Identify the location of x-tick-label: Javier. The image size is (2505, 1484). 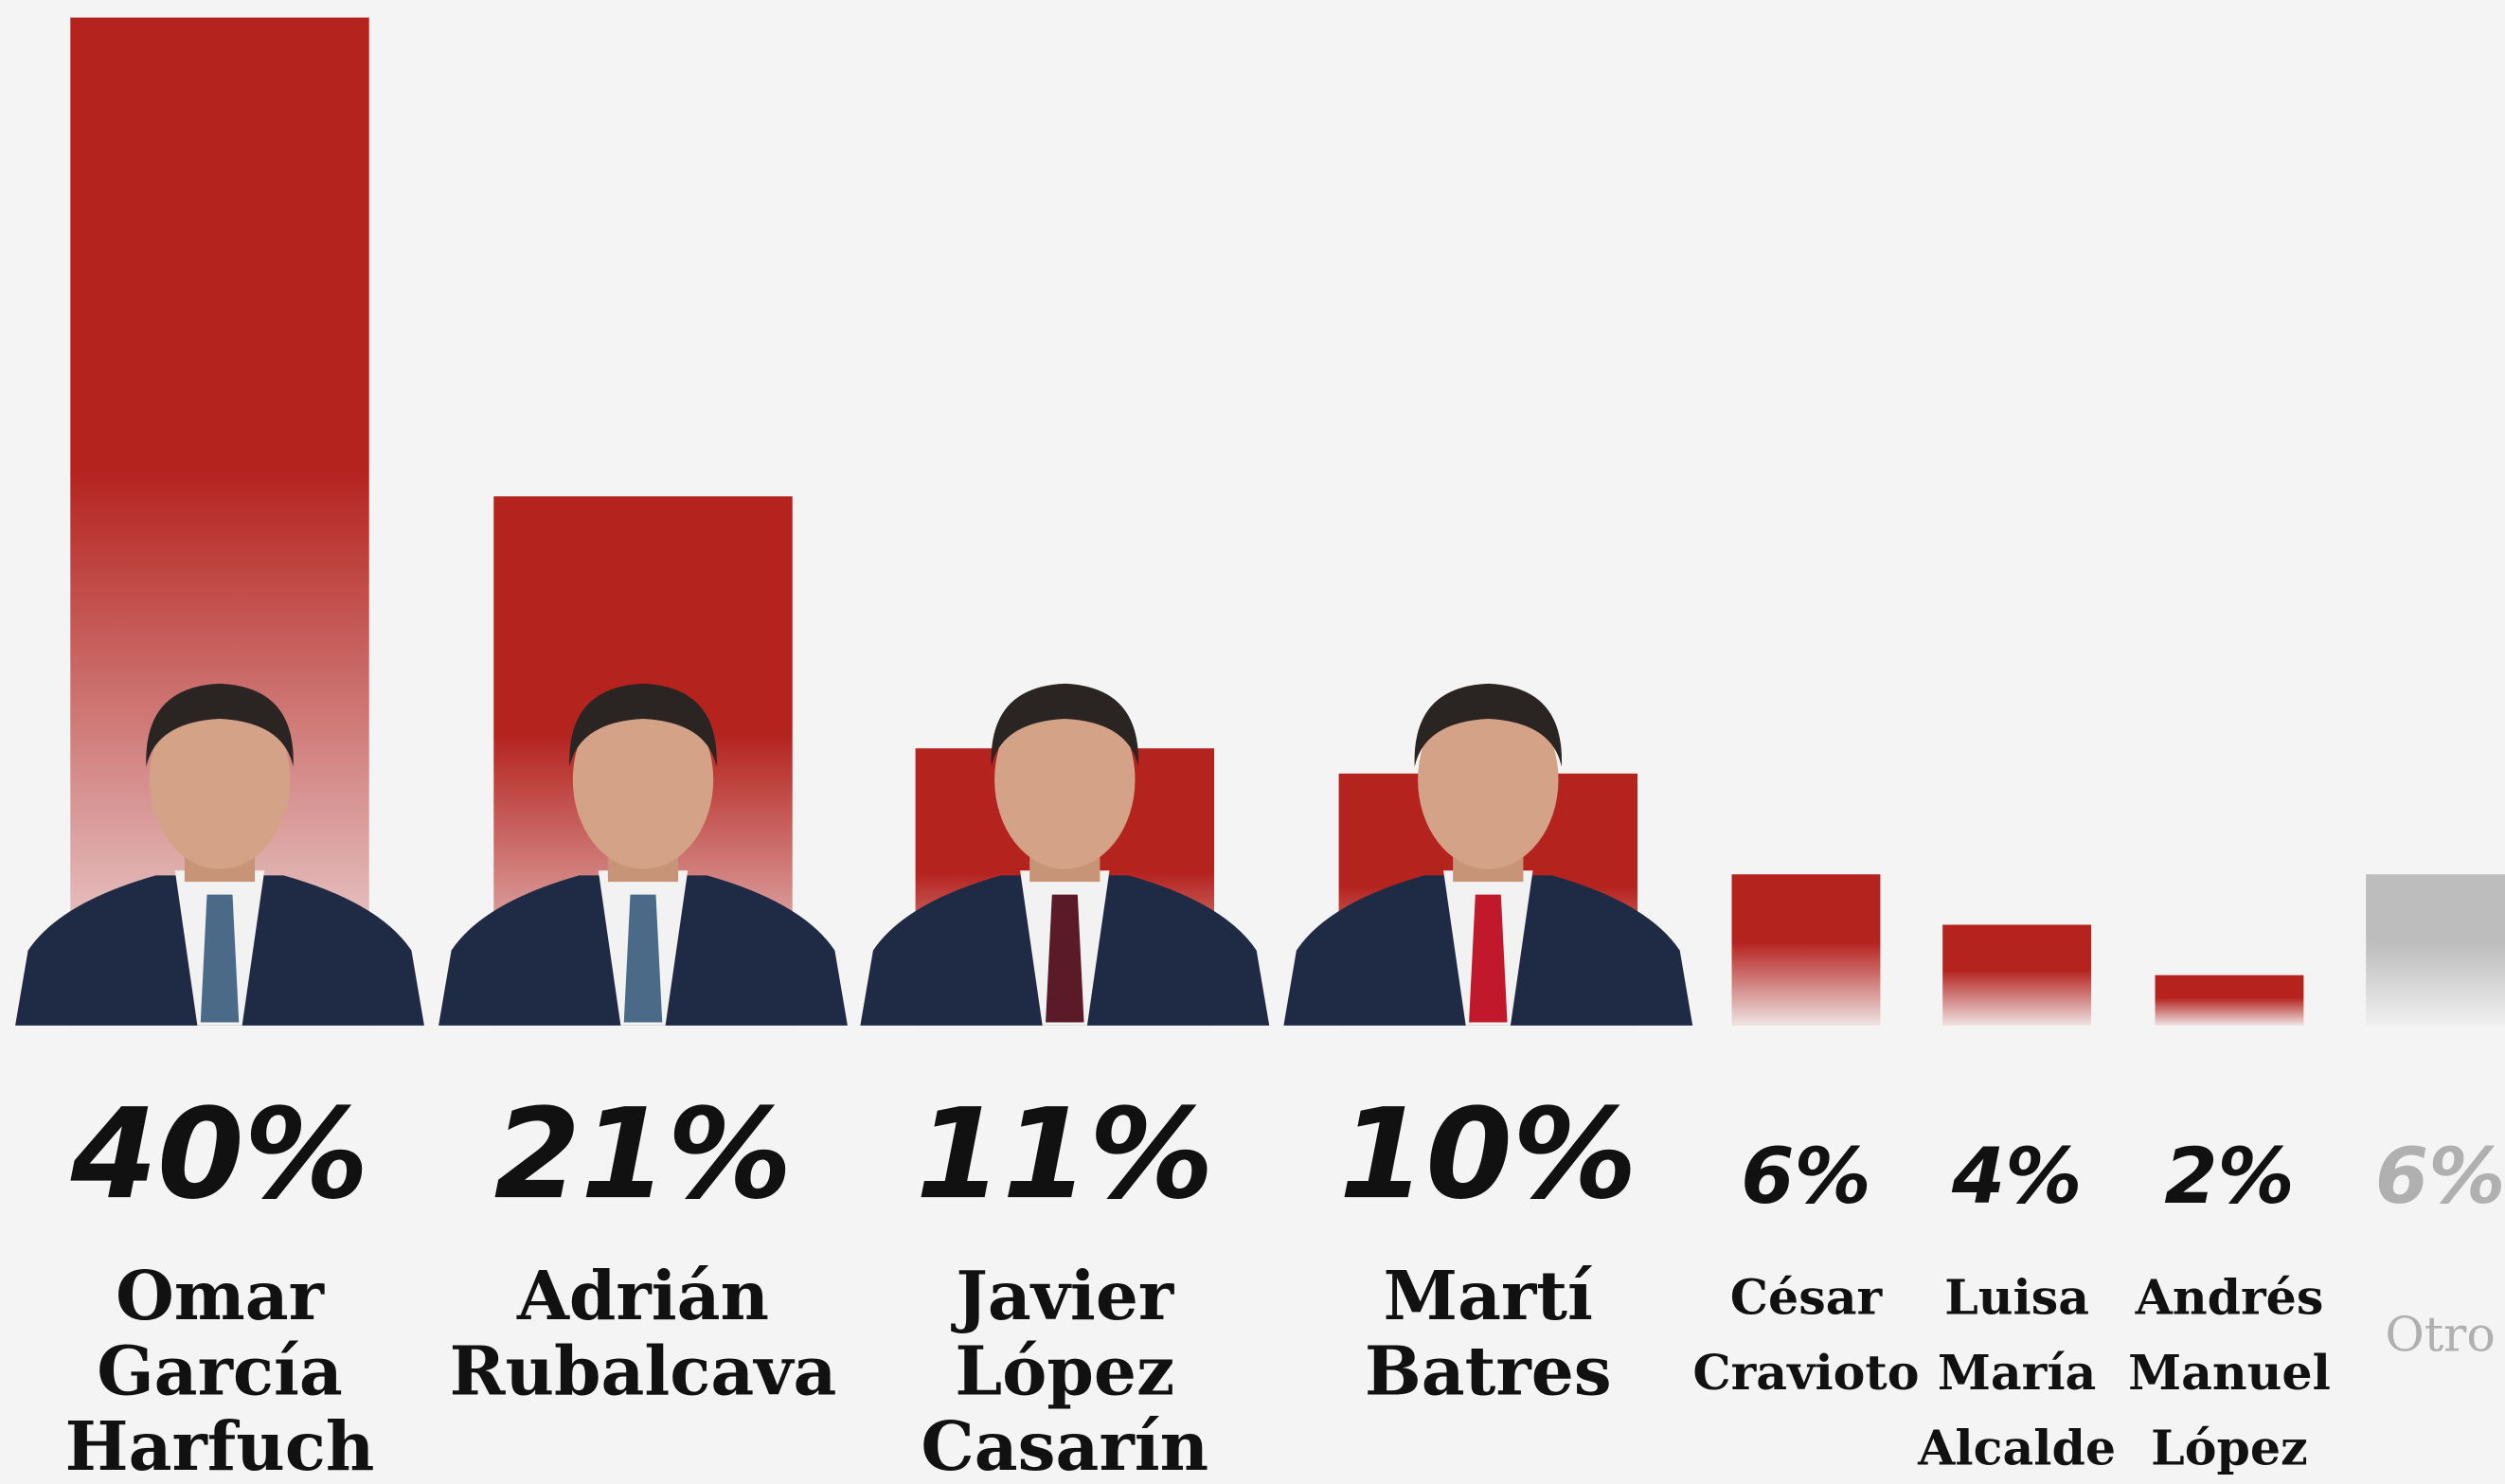
(1062, 1295).